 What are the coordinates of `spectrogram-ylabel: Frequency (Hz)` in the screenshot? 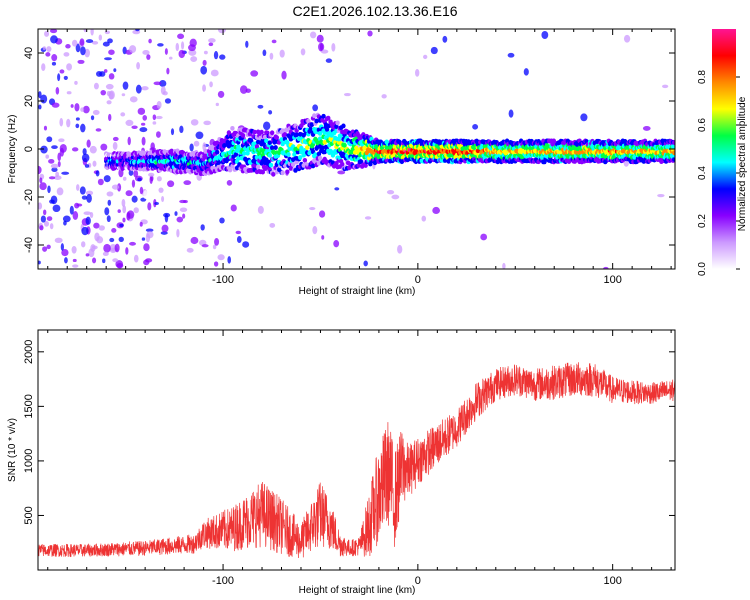 It's located at (12, 149).